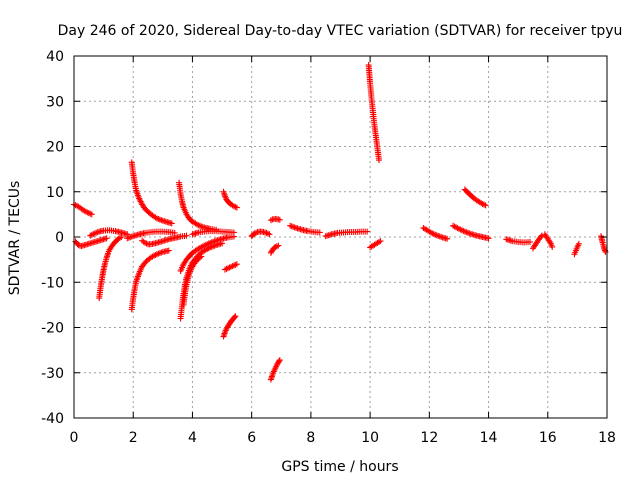  Describe the element at coordinates (55, 57) in the screenshot. I see `y-tick-label: 40` at that location.